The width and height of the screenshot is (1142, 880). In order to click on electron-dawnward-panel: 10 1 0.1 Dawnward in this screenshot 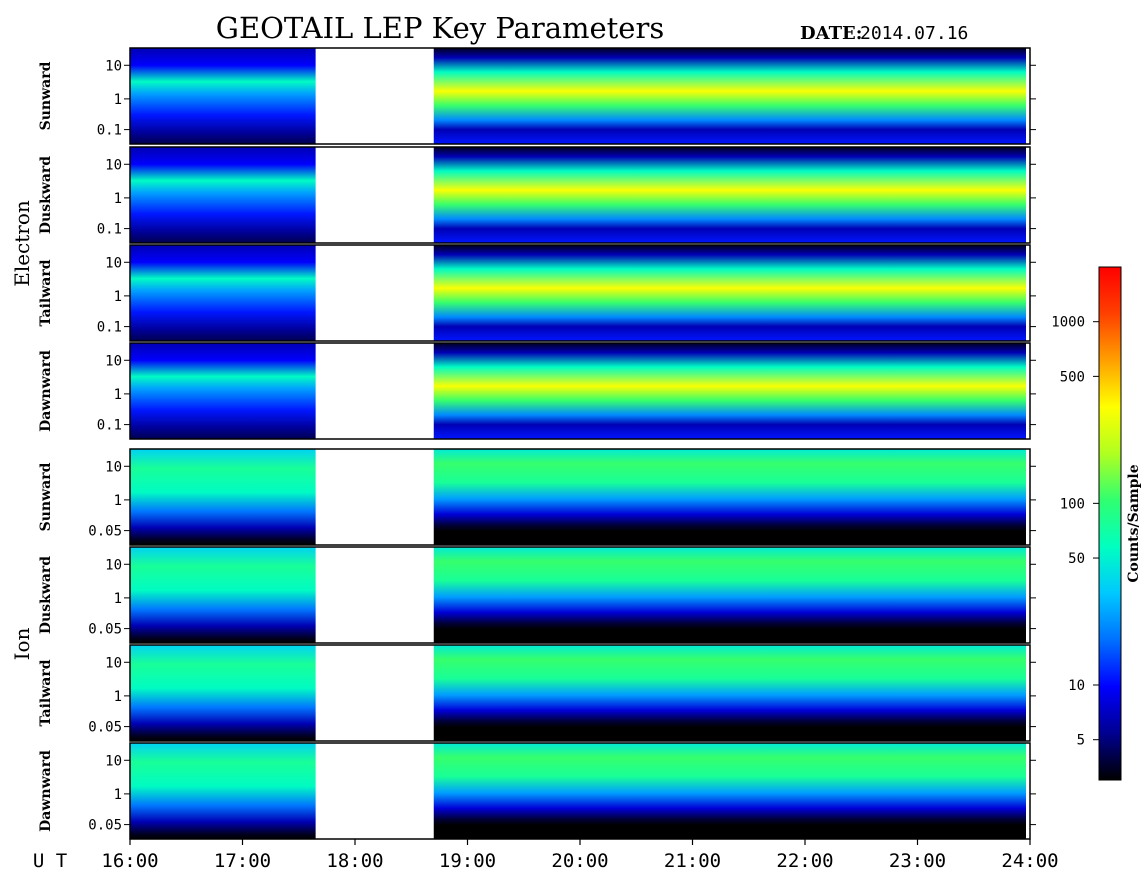, I will do `click(537, 391)`.